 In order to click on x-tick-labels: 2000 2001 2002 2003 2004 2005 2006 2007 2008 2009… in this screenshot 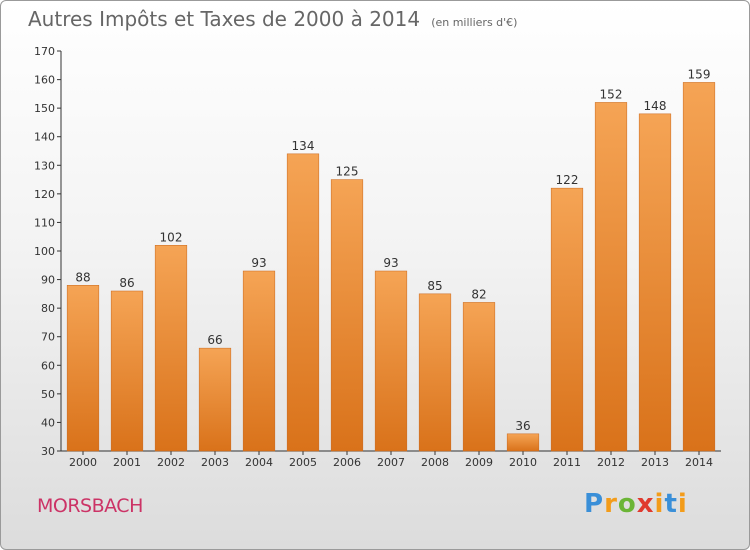, I will do `click(391, 462)`.